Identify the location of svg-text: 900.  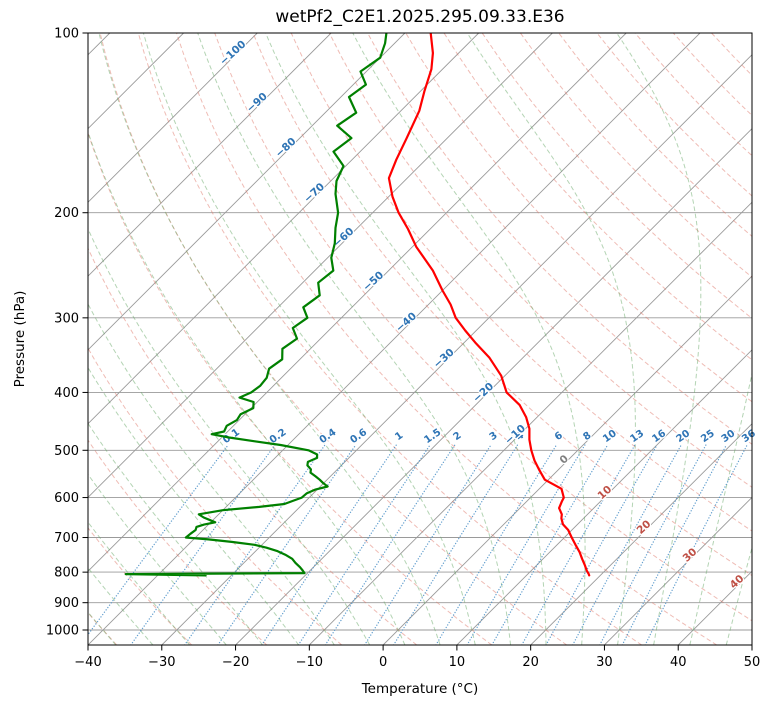
(66, 603).